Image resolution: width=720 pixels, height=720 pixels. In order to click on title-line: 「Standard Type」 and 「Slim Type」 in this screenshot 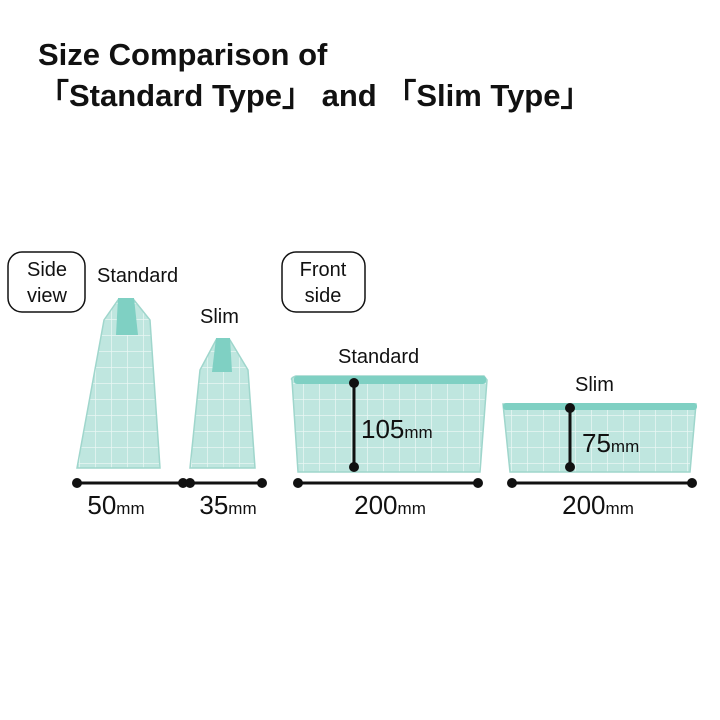, I will do `click(315, 95)`.